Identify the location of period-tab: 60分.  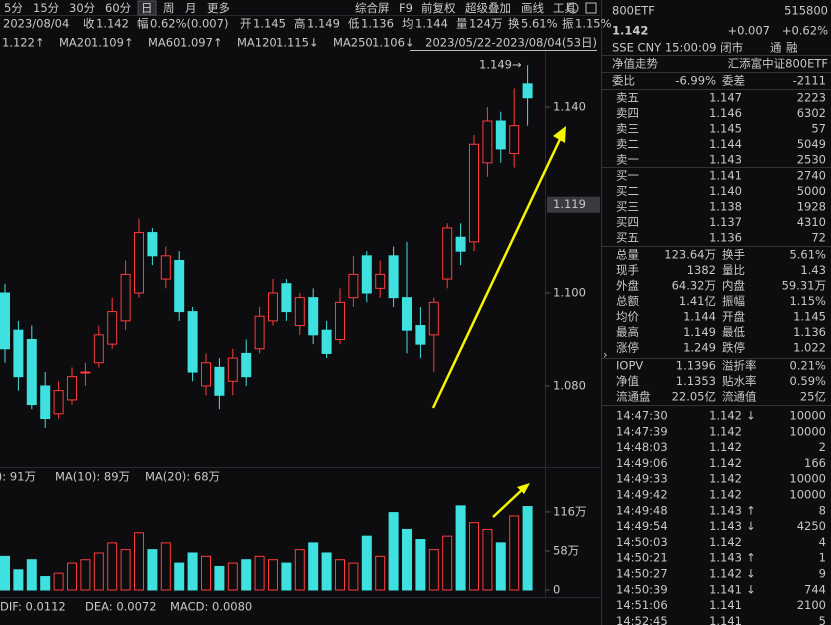
(118, 8).